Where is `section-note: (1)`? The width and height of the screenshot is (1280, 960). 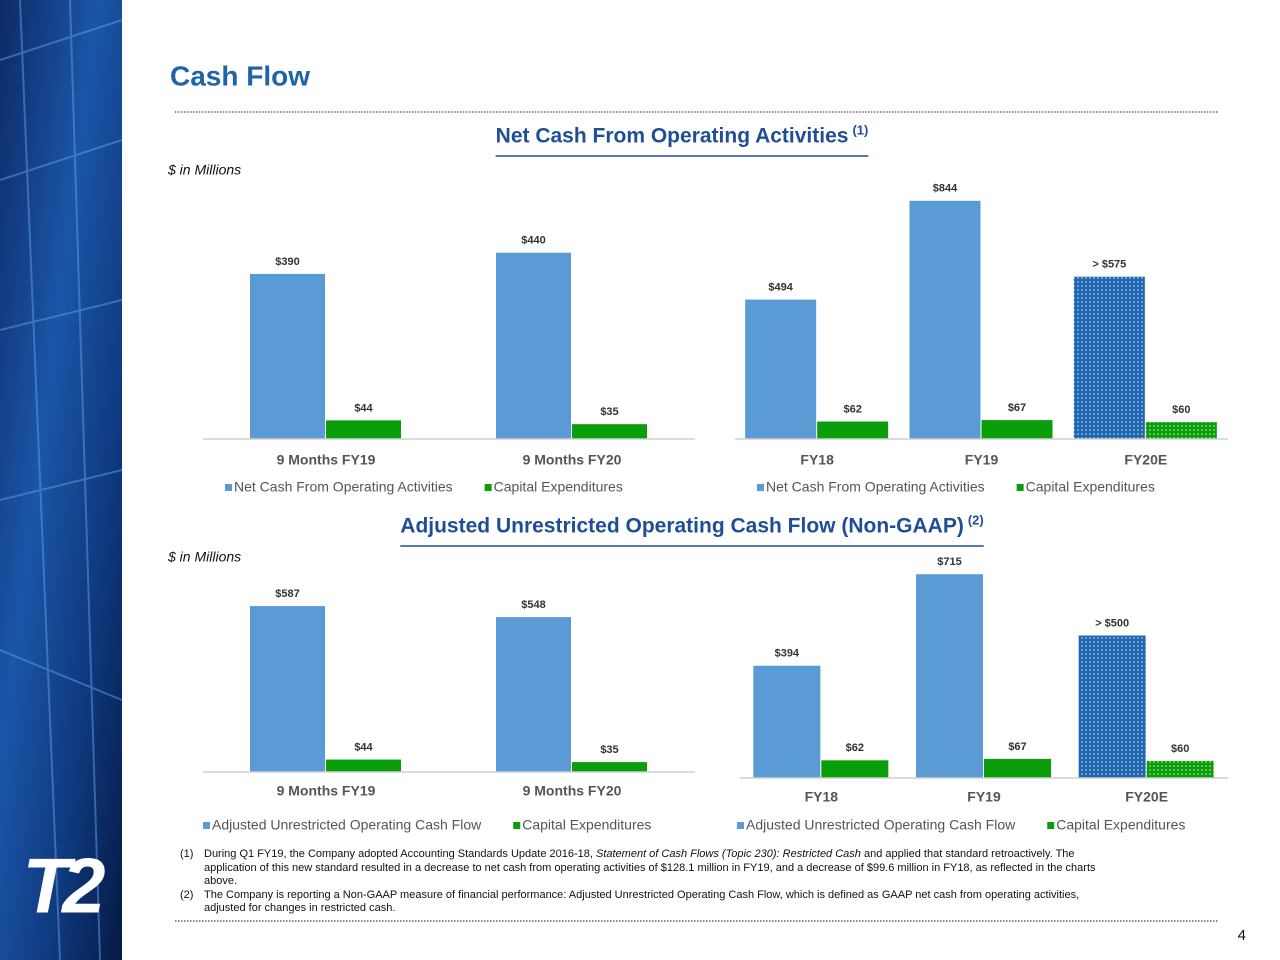 section-note: (1) is located at coordinates (860, 129).